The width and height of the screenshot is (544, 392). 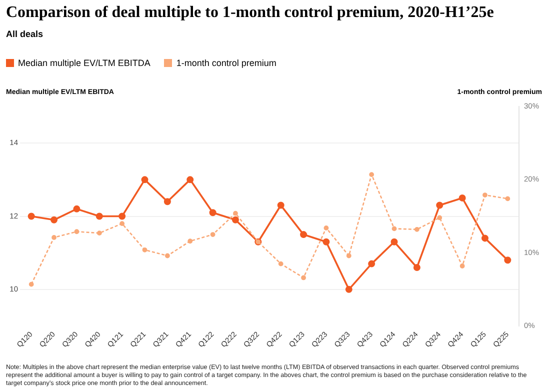 What do you see at coordinates (25, 34) in the screenshot?
I see `chart-subtitle: All deals` at bounding box center [25, 34].